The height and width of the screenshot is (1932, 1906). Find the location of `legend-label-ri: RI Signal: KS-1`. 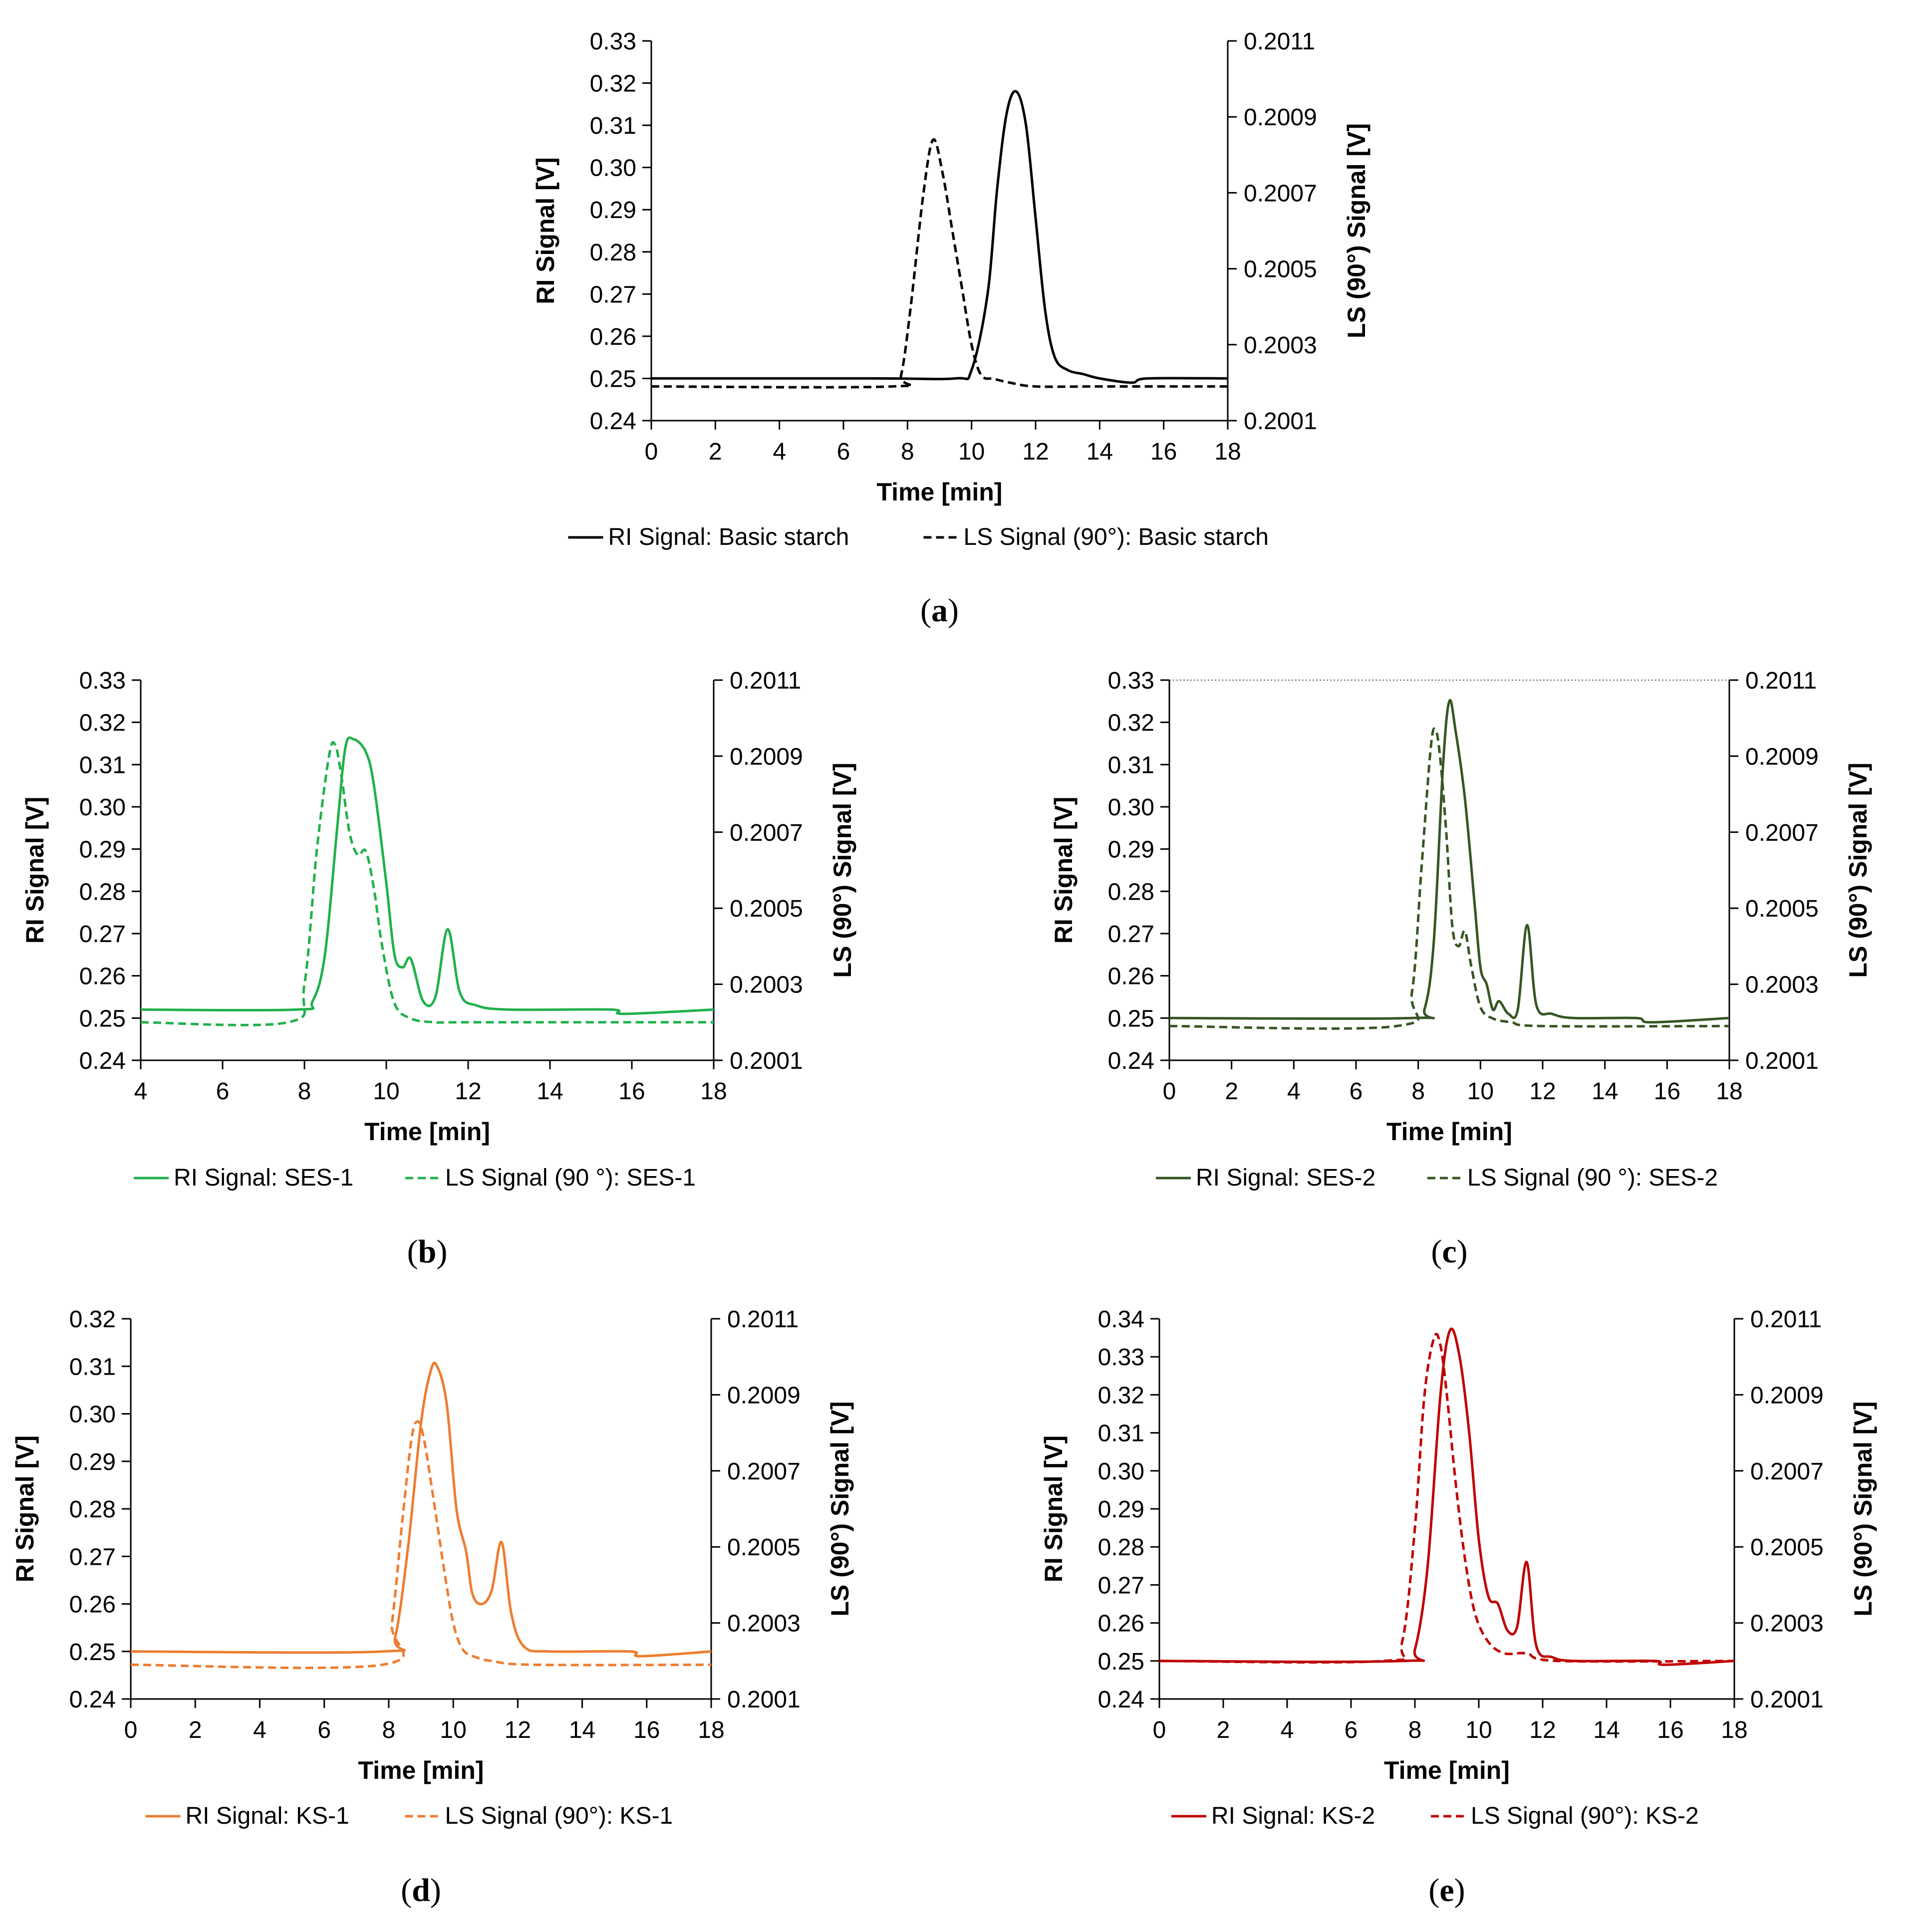

legend-label-ri: RI Signal: KS-1 is located at coordinates (267, 1816).